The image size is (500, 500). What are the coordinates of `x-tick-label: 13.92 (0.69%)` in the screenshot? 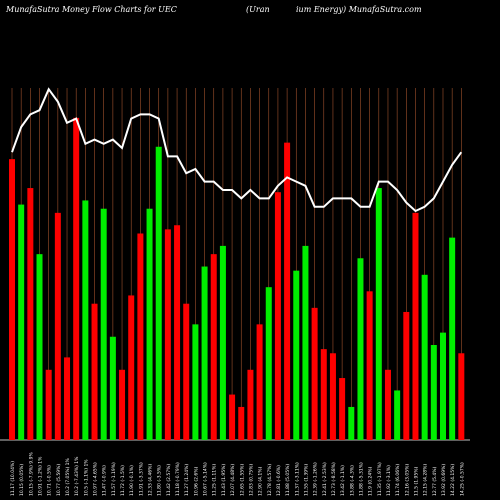 It's located at (444, 480).